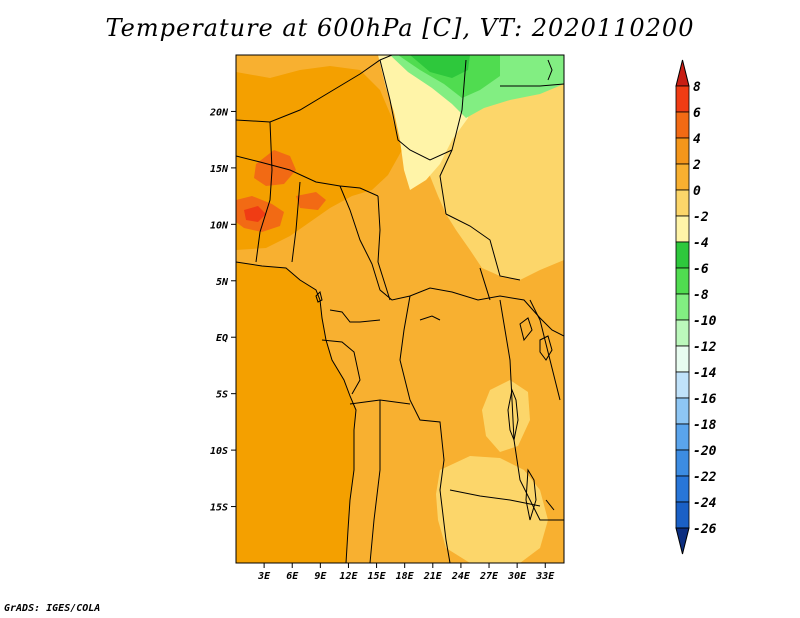 This screenshot has height=618, width=800. Describe the element at coordinates (701, 269) in the screenshot. I see `colorbar-label: -6` at that location.